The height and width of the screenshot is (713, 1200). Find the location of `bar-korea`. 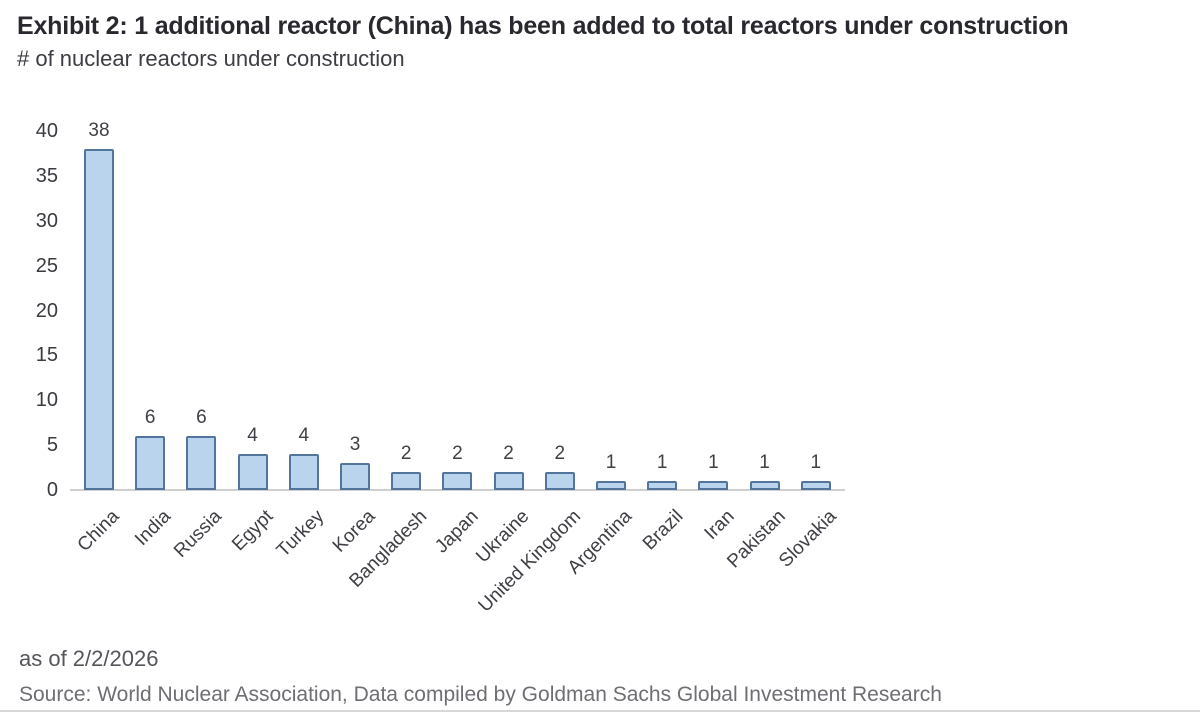

bar-korea is located at coordinates (355, 476).